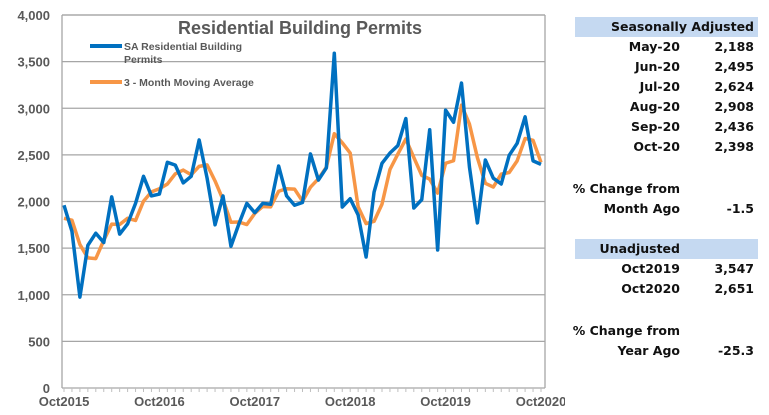 The height and width of the screenshot is (415, 769). I want to click on sa-row: May-20 2,188, so click(666, 47).